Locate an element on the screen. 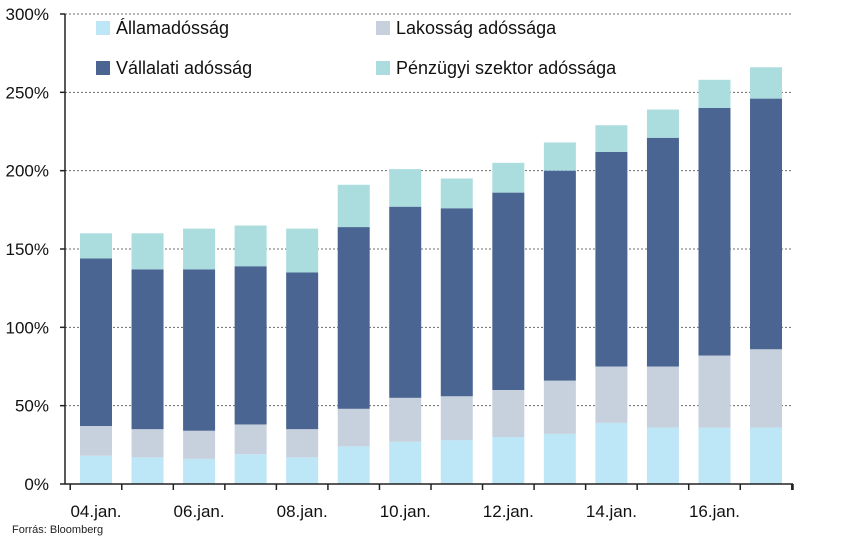  legend-label: Államadósság is located at coordinates (172, 28).